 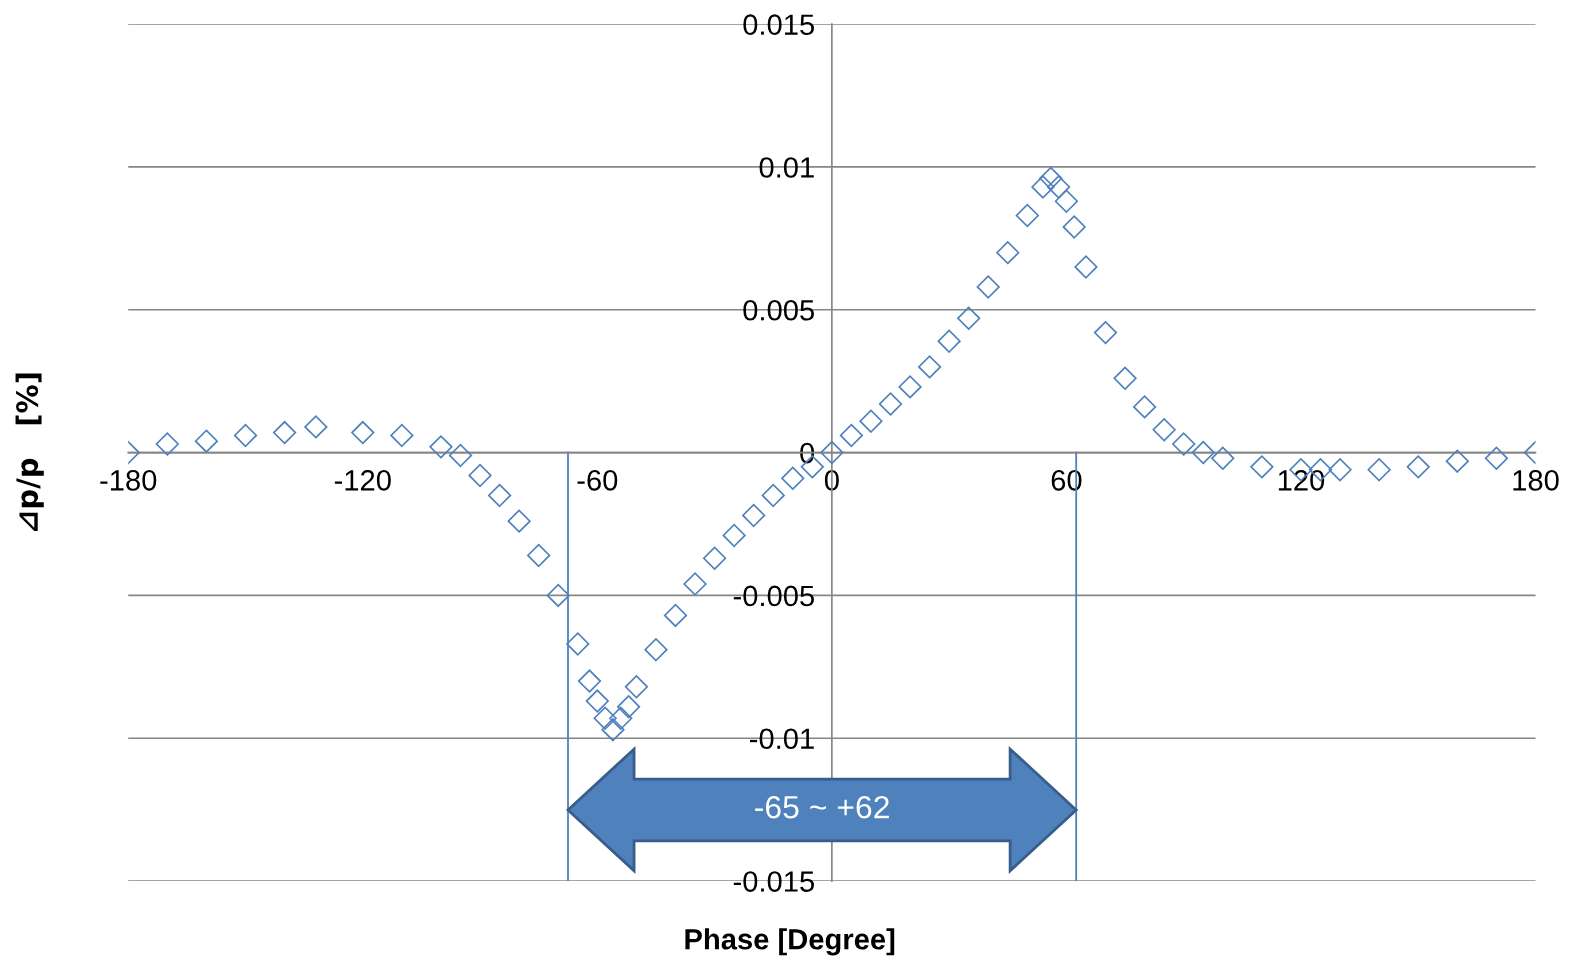 What do you see at coordinates (790, 942) in the screenshot?
I see `x-axis-title: Phase [Degree]` at bounding box center [790, 942].